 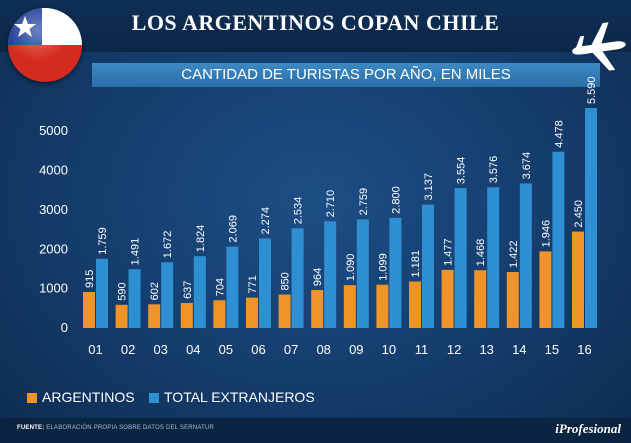 I want to click on x-tick-label: 14, so click(x=519, y=349).